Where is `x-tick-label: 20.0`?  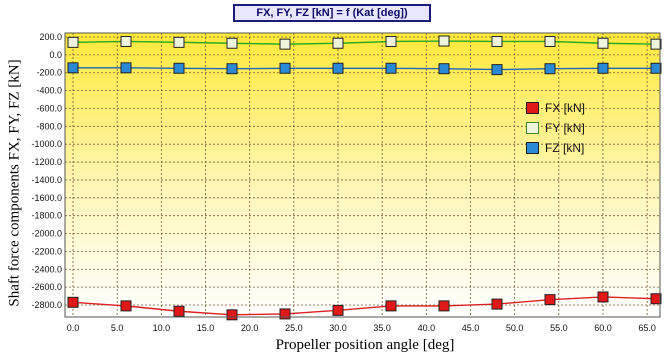
x-tick-label: 20.0 is located at coordinates (250, 328).